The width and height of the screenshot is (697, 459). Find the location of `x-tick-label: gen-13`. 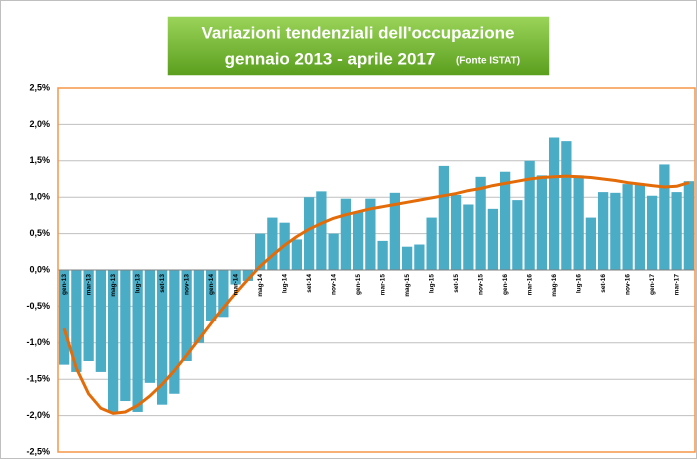

x-tick-label: gen-13 is located at coordinates (64, 284).